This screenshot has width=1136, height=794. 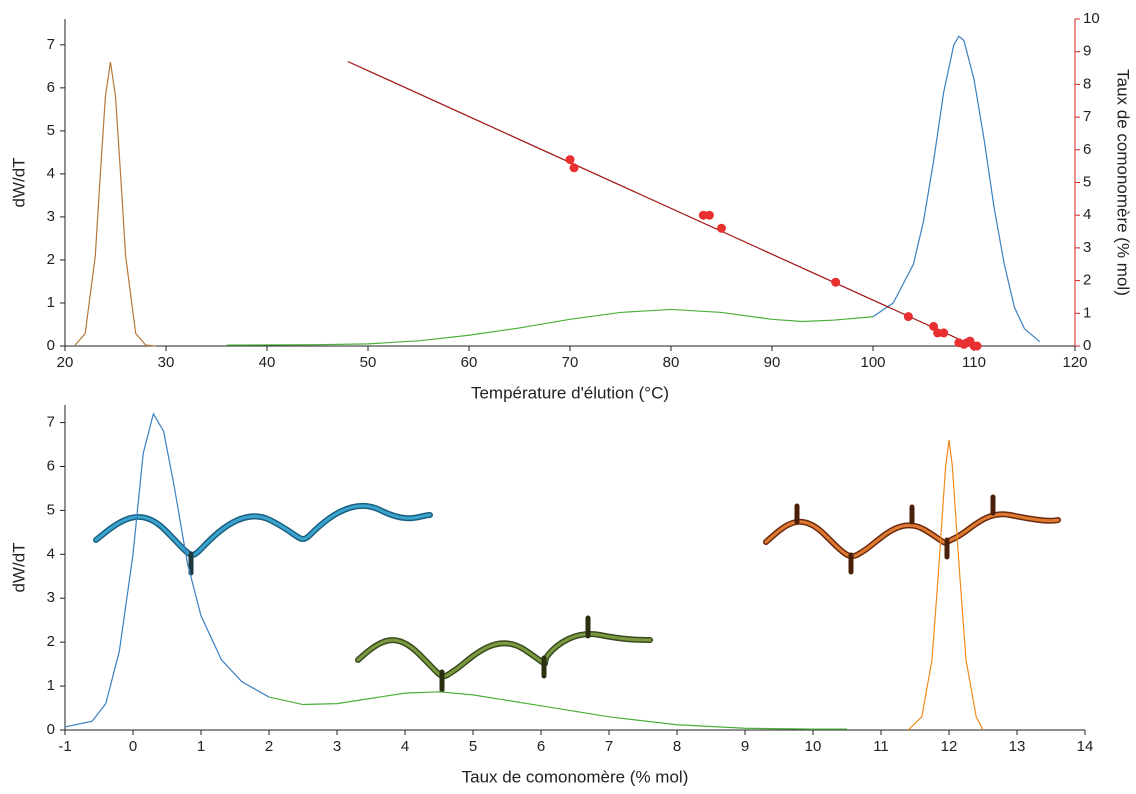 What do you see at coordinates (267, 362) in the screenshot?
I see `x-tick-label: 40` at bounding box center [267, 362].